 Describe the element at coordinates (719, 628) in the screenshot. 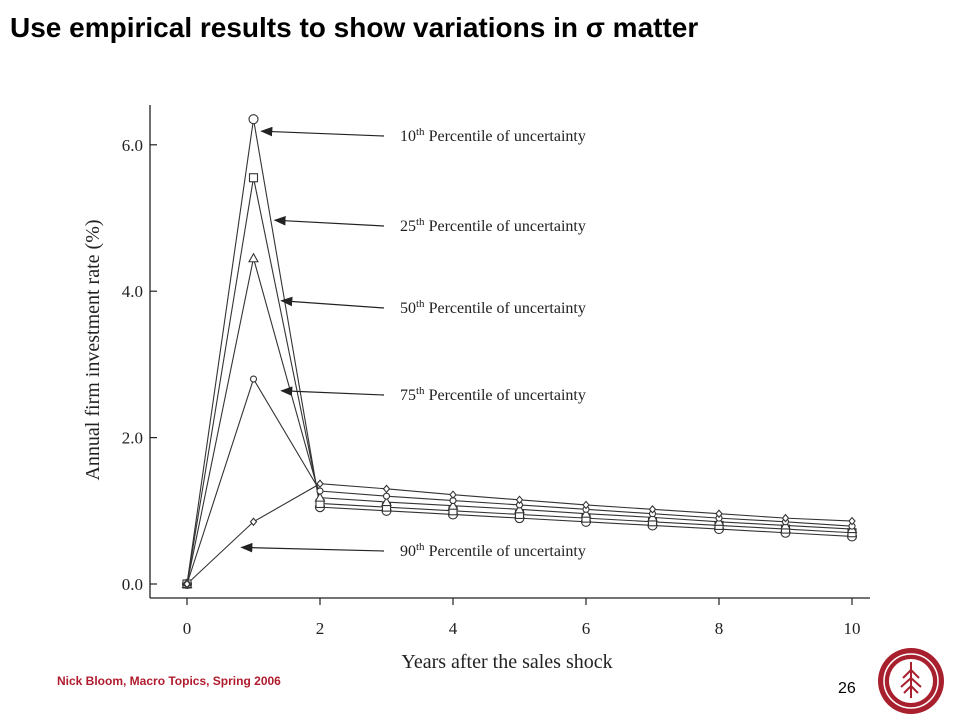

I see `x-tick-label: 8` at that location.